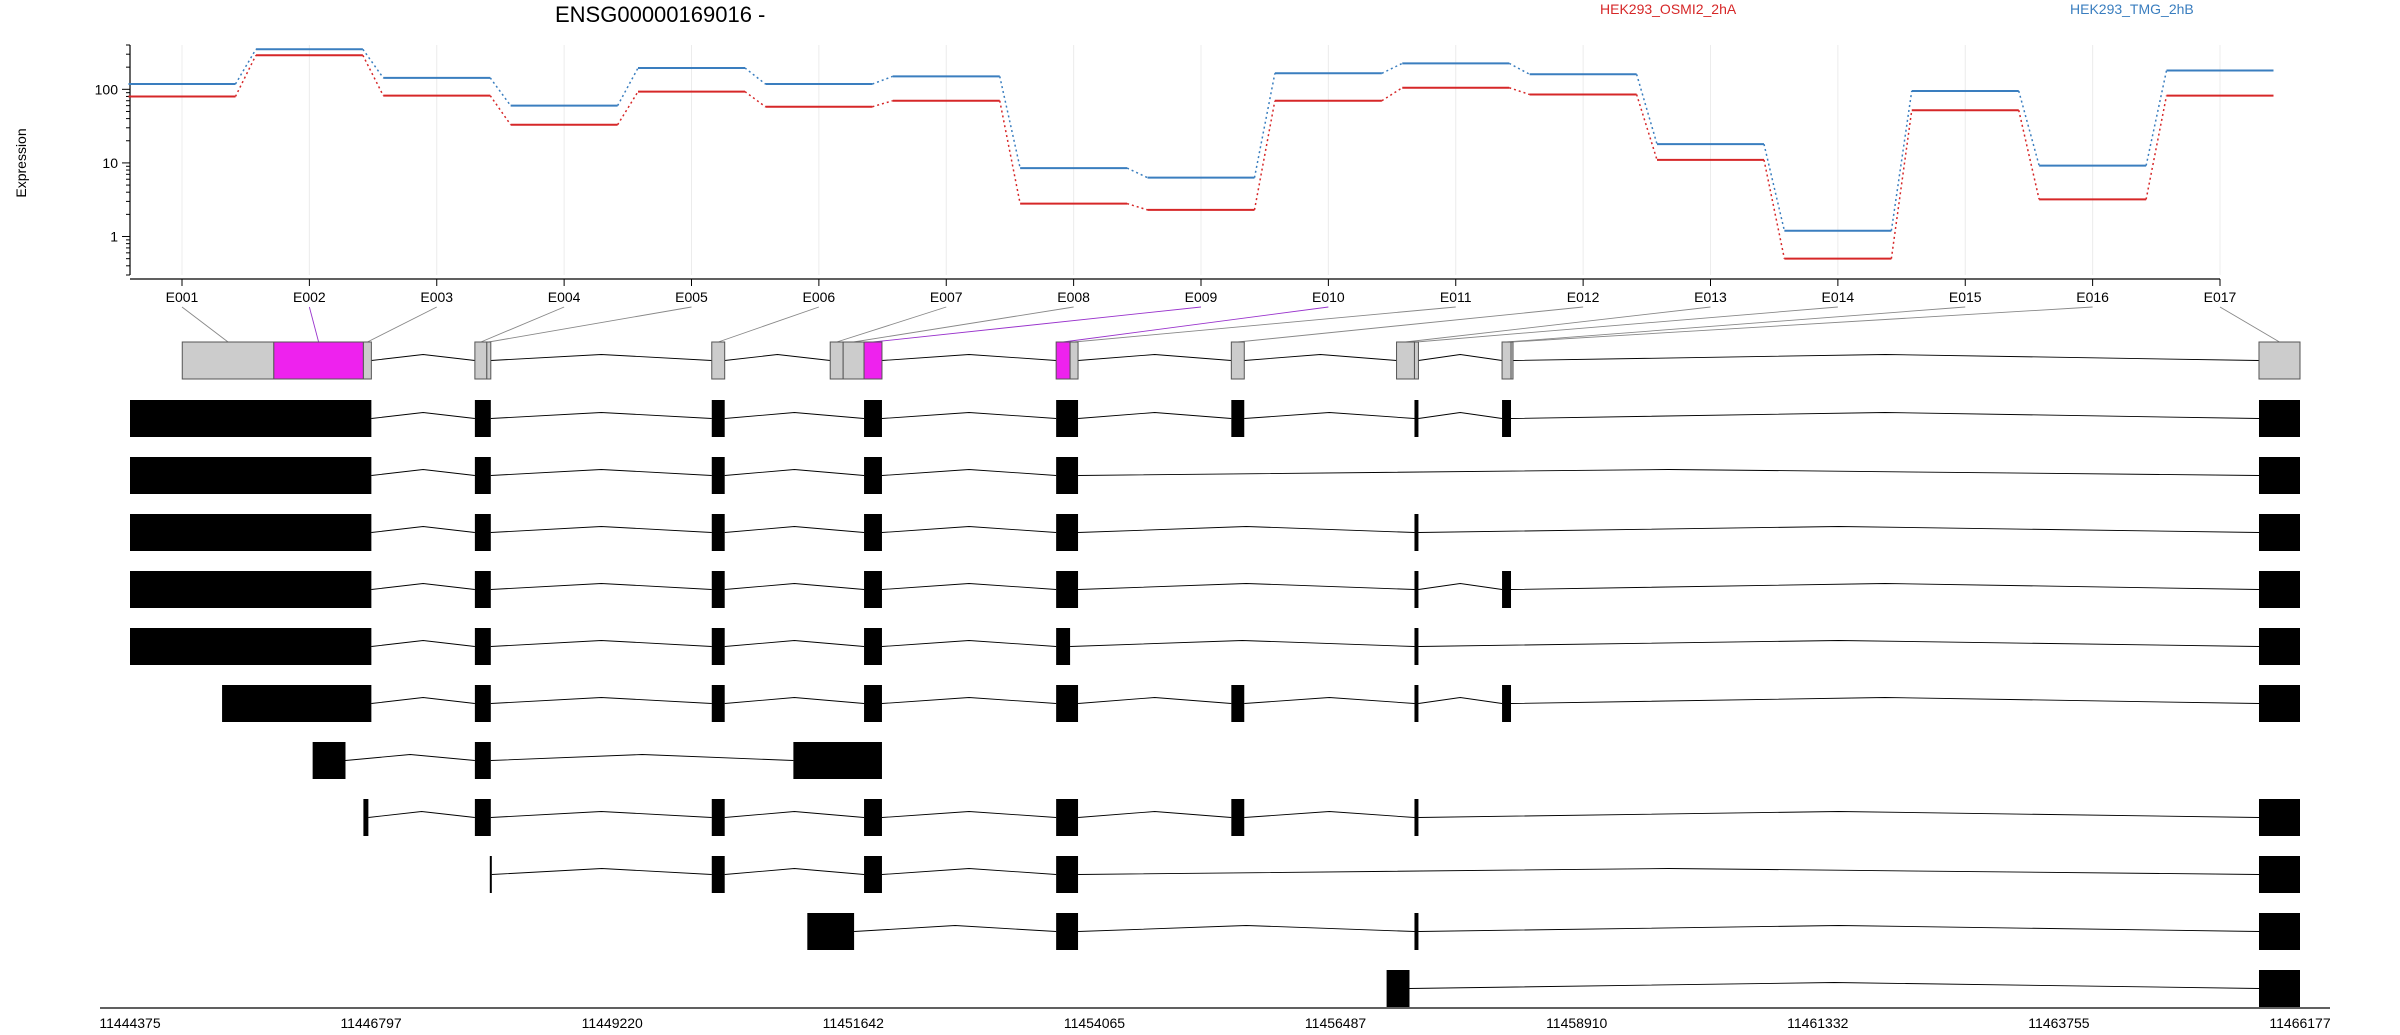 This screenshot has height=1035, width=2400. I want to click on x-tick-label: E017, so click(2220, 297).